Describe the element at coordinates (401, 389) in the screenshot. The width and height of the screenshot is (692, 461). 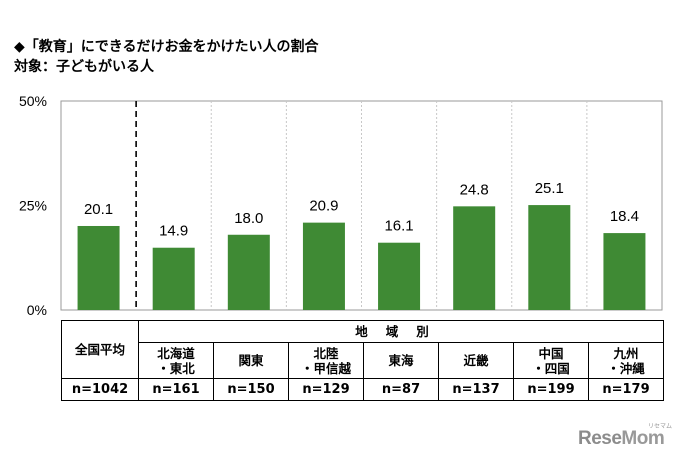
I see `sample-size: n=87` at that location.